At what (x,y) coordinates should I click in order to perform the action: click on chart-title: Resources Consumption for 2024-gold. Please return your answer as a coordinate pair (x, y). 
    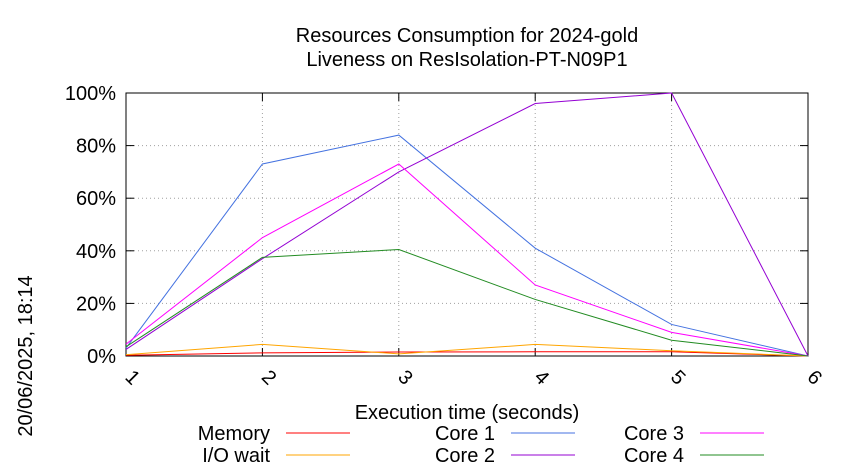
    Looking at the image, I should click on (467, 36).